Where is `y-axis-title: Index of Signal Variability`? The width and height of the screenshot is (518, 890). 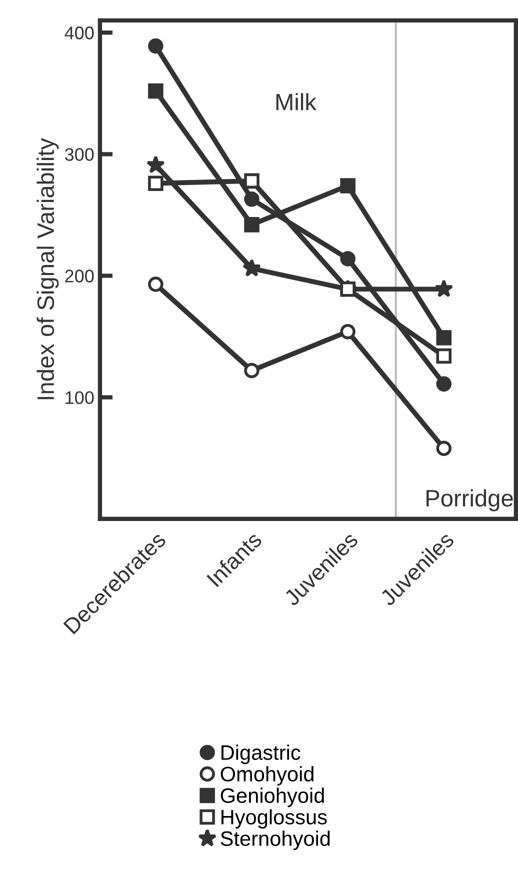
y-axis-title: Index of Signal Variability is located at coordinates (47, 269).